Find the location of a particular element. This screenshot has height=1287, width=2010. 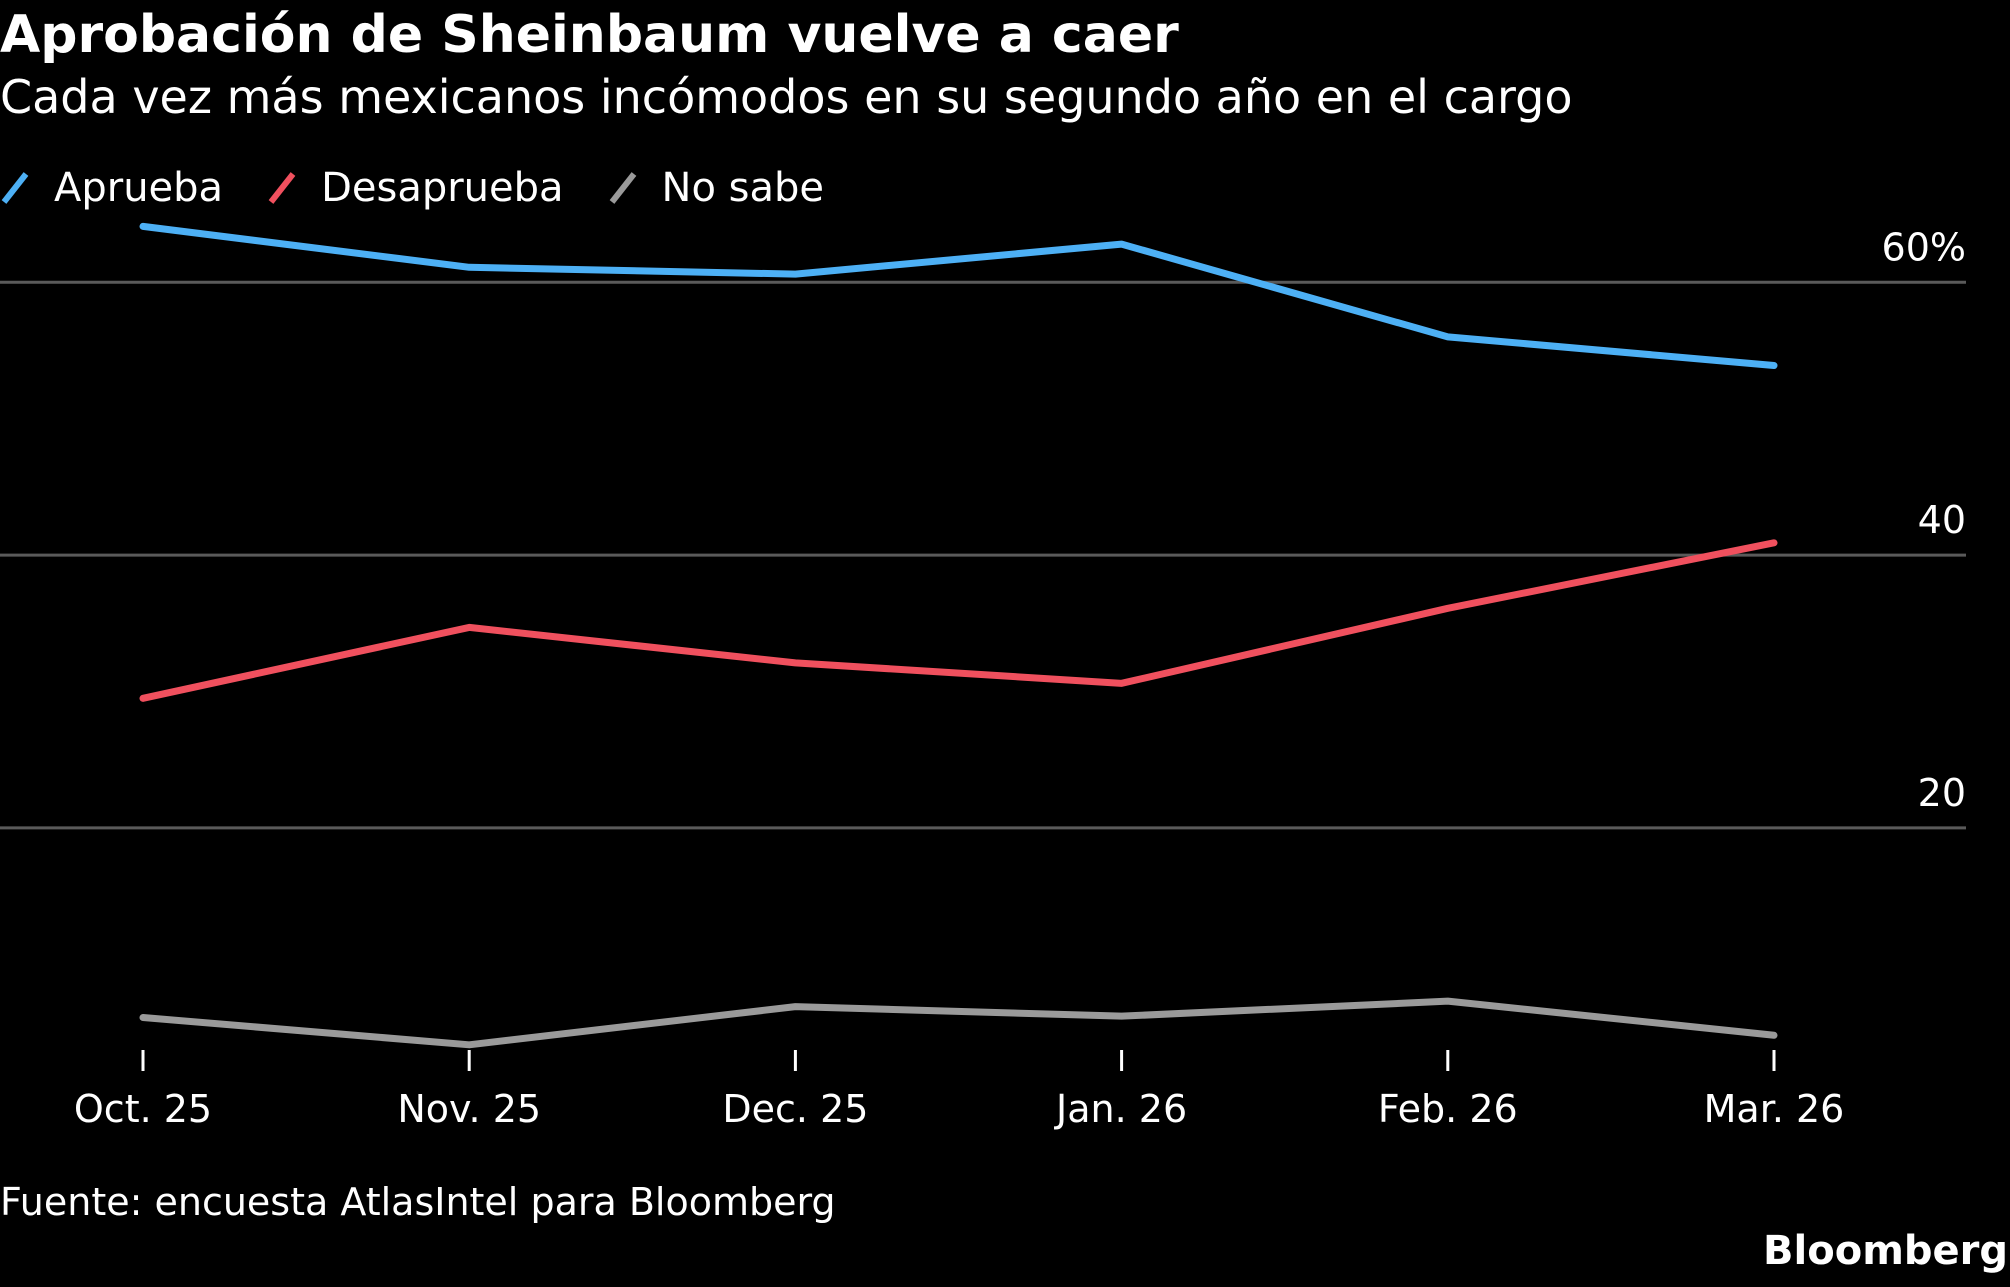

bloomberg-logo: Bloomberg is located at coordinates (1885, 1251).